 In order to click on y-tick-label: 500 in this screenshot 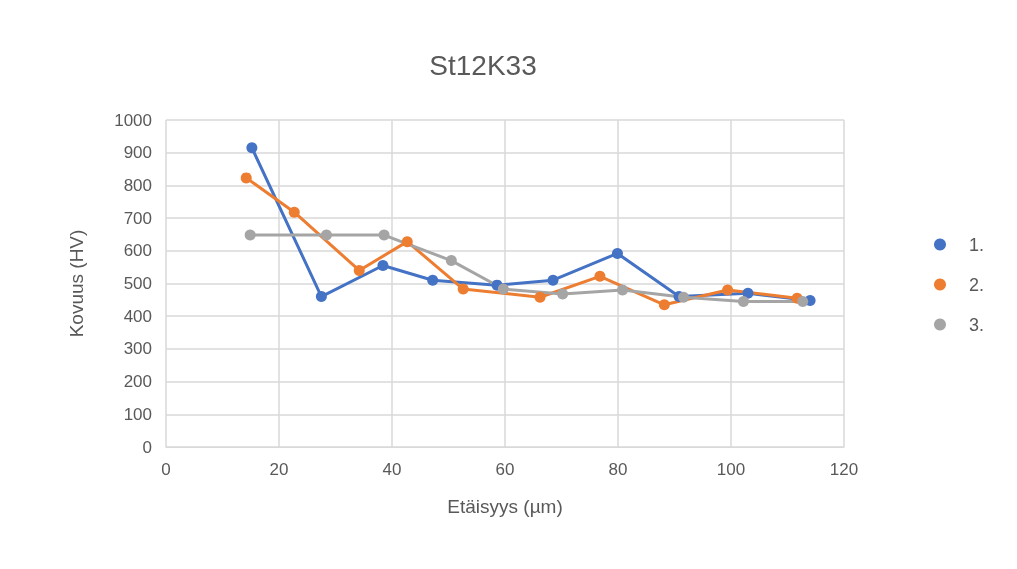, I will do `click(137, 283)`.